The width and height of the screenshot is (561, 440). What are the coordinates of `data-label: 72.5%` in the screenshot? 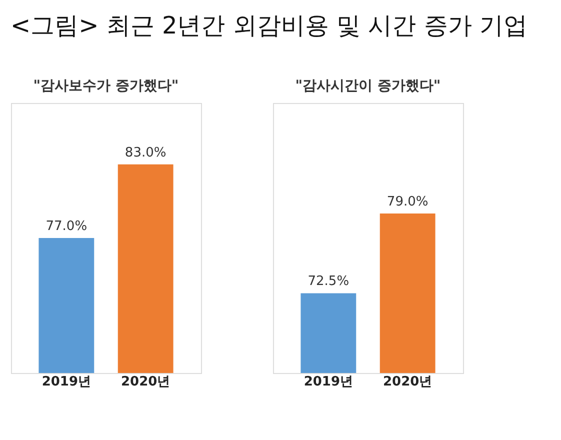 It's located at (329, 282).